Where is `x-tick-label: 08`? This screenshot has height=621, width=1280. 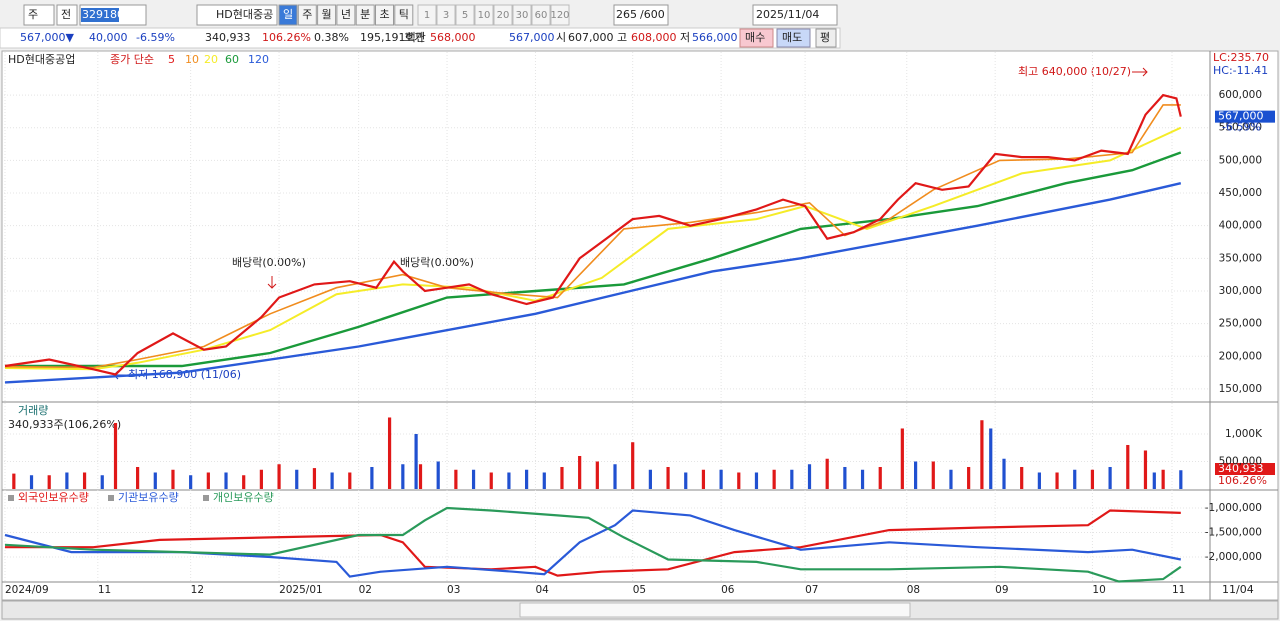
x-tick-label: 08 is located at coordinates (913, 590).